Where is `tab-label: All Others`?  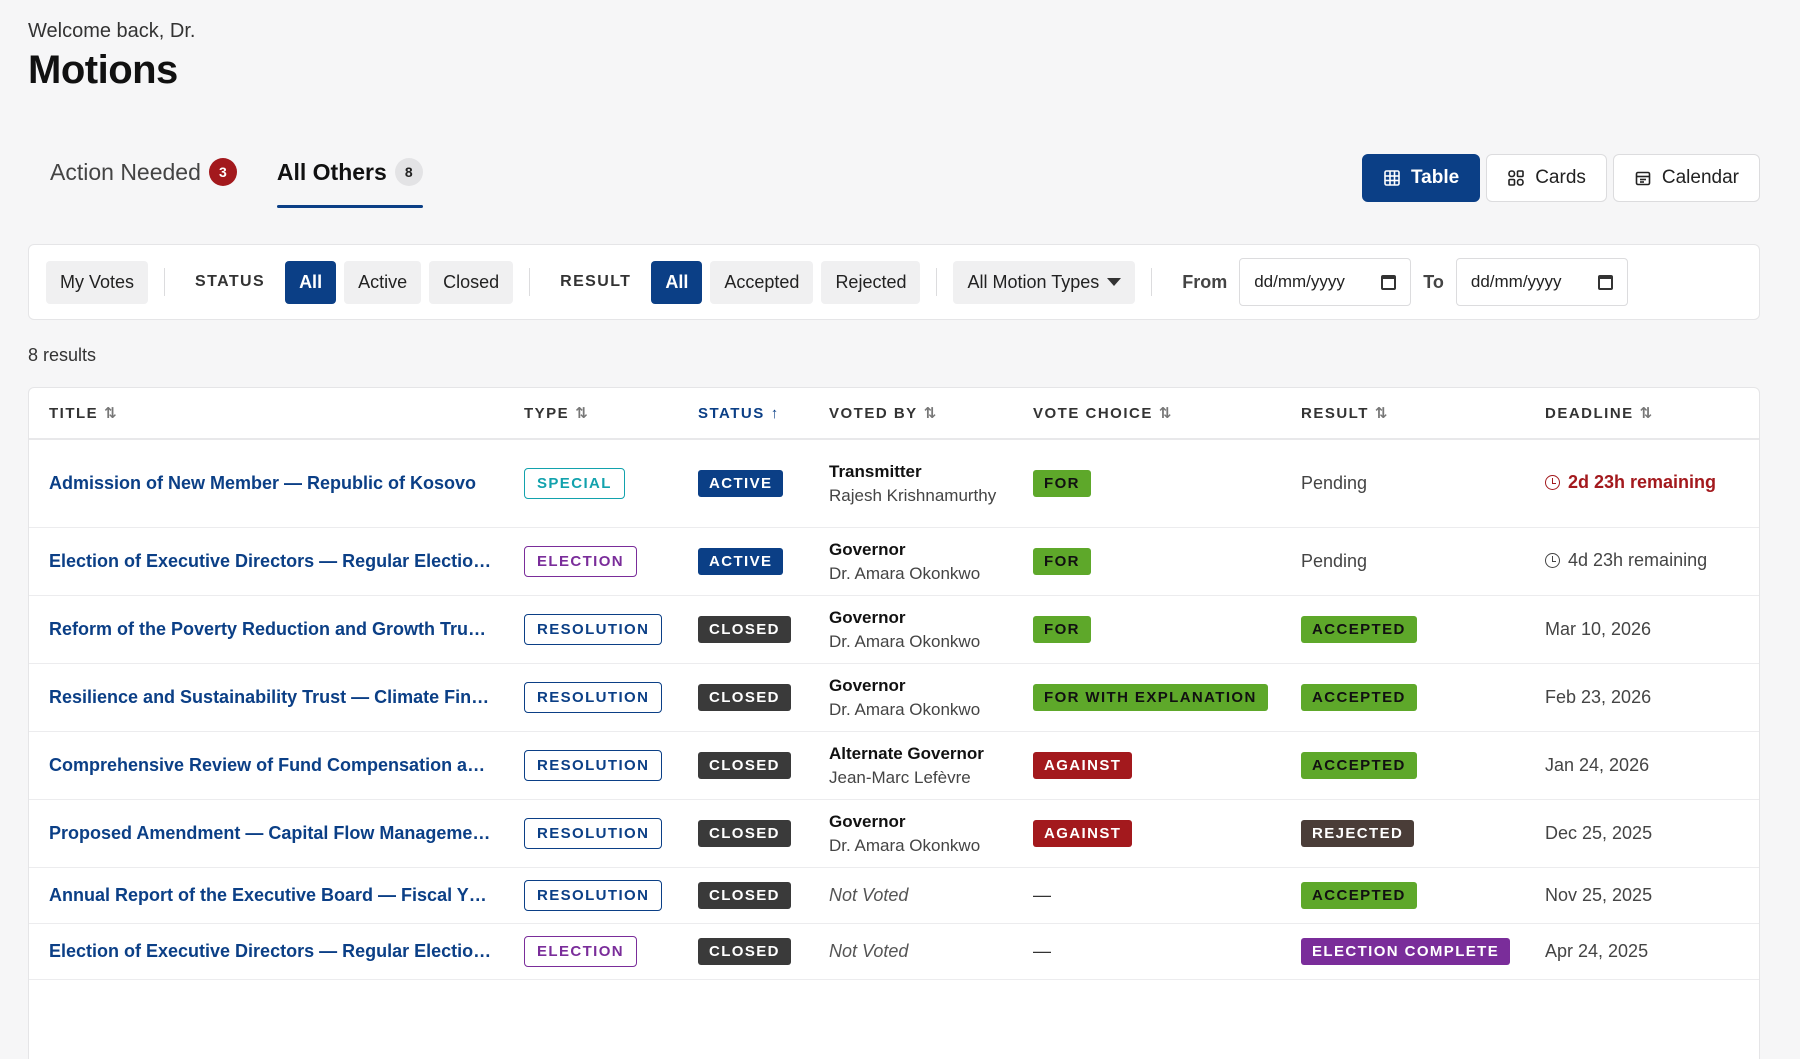 tab-label: All Others is located at coordinates (331, 171).